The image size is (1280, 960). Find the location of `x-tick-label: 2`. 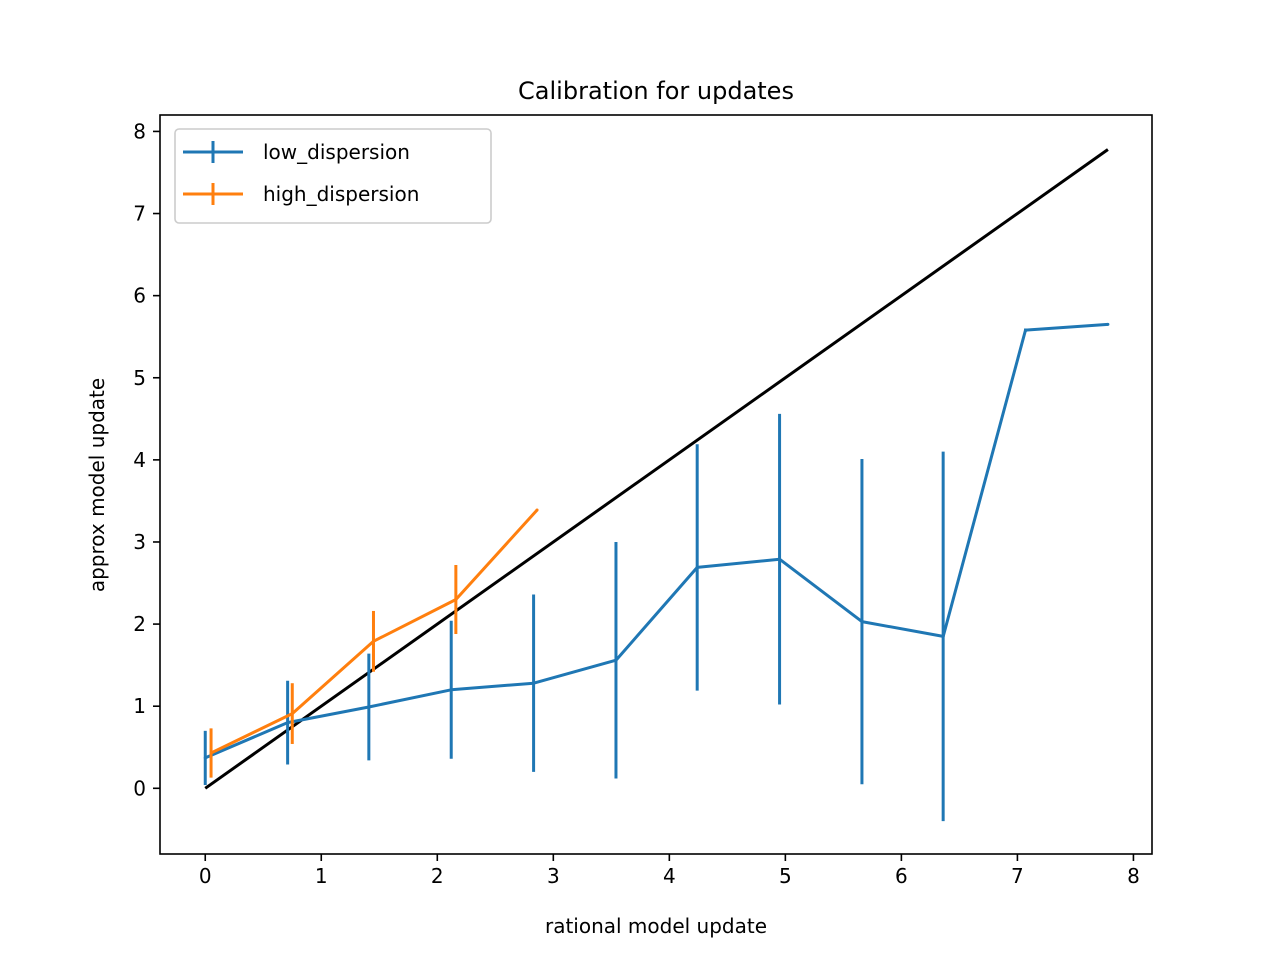

x-tick-label: 2 is located at coordinates (437, 876).